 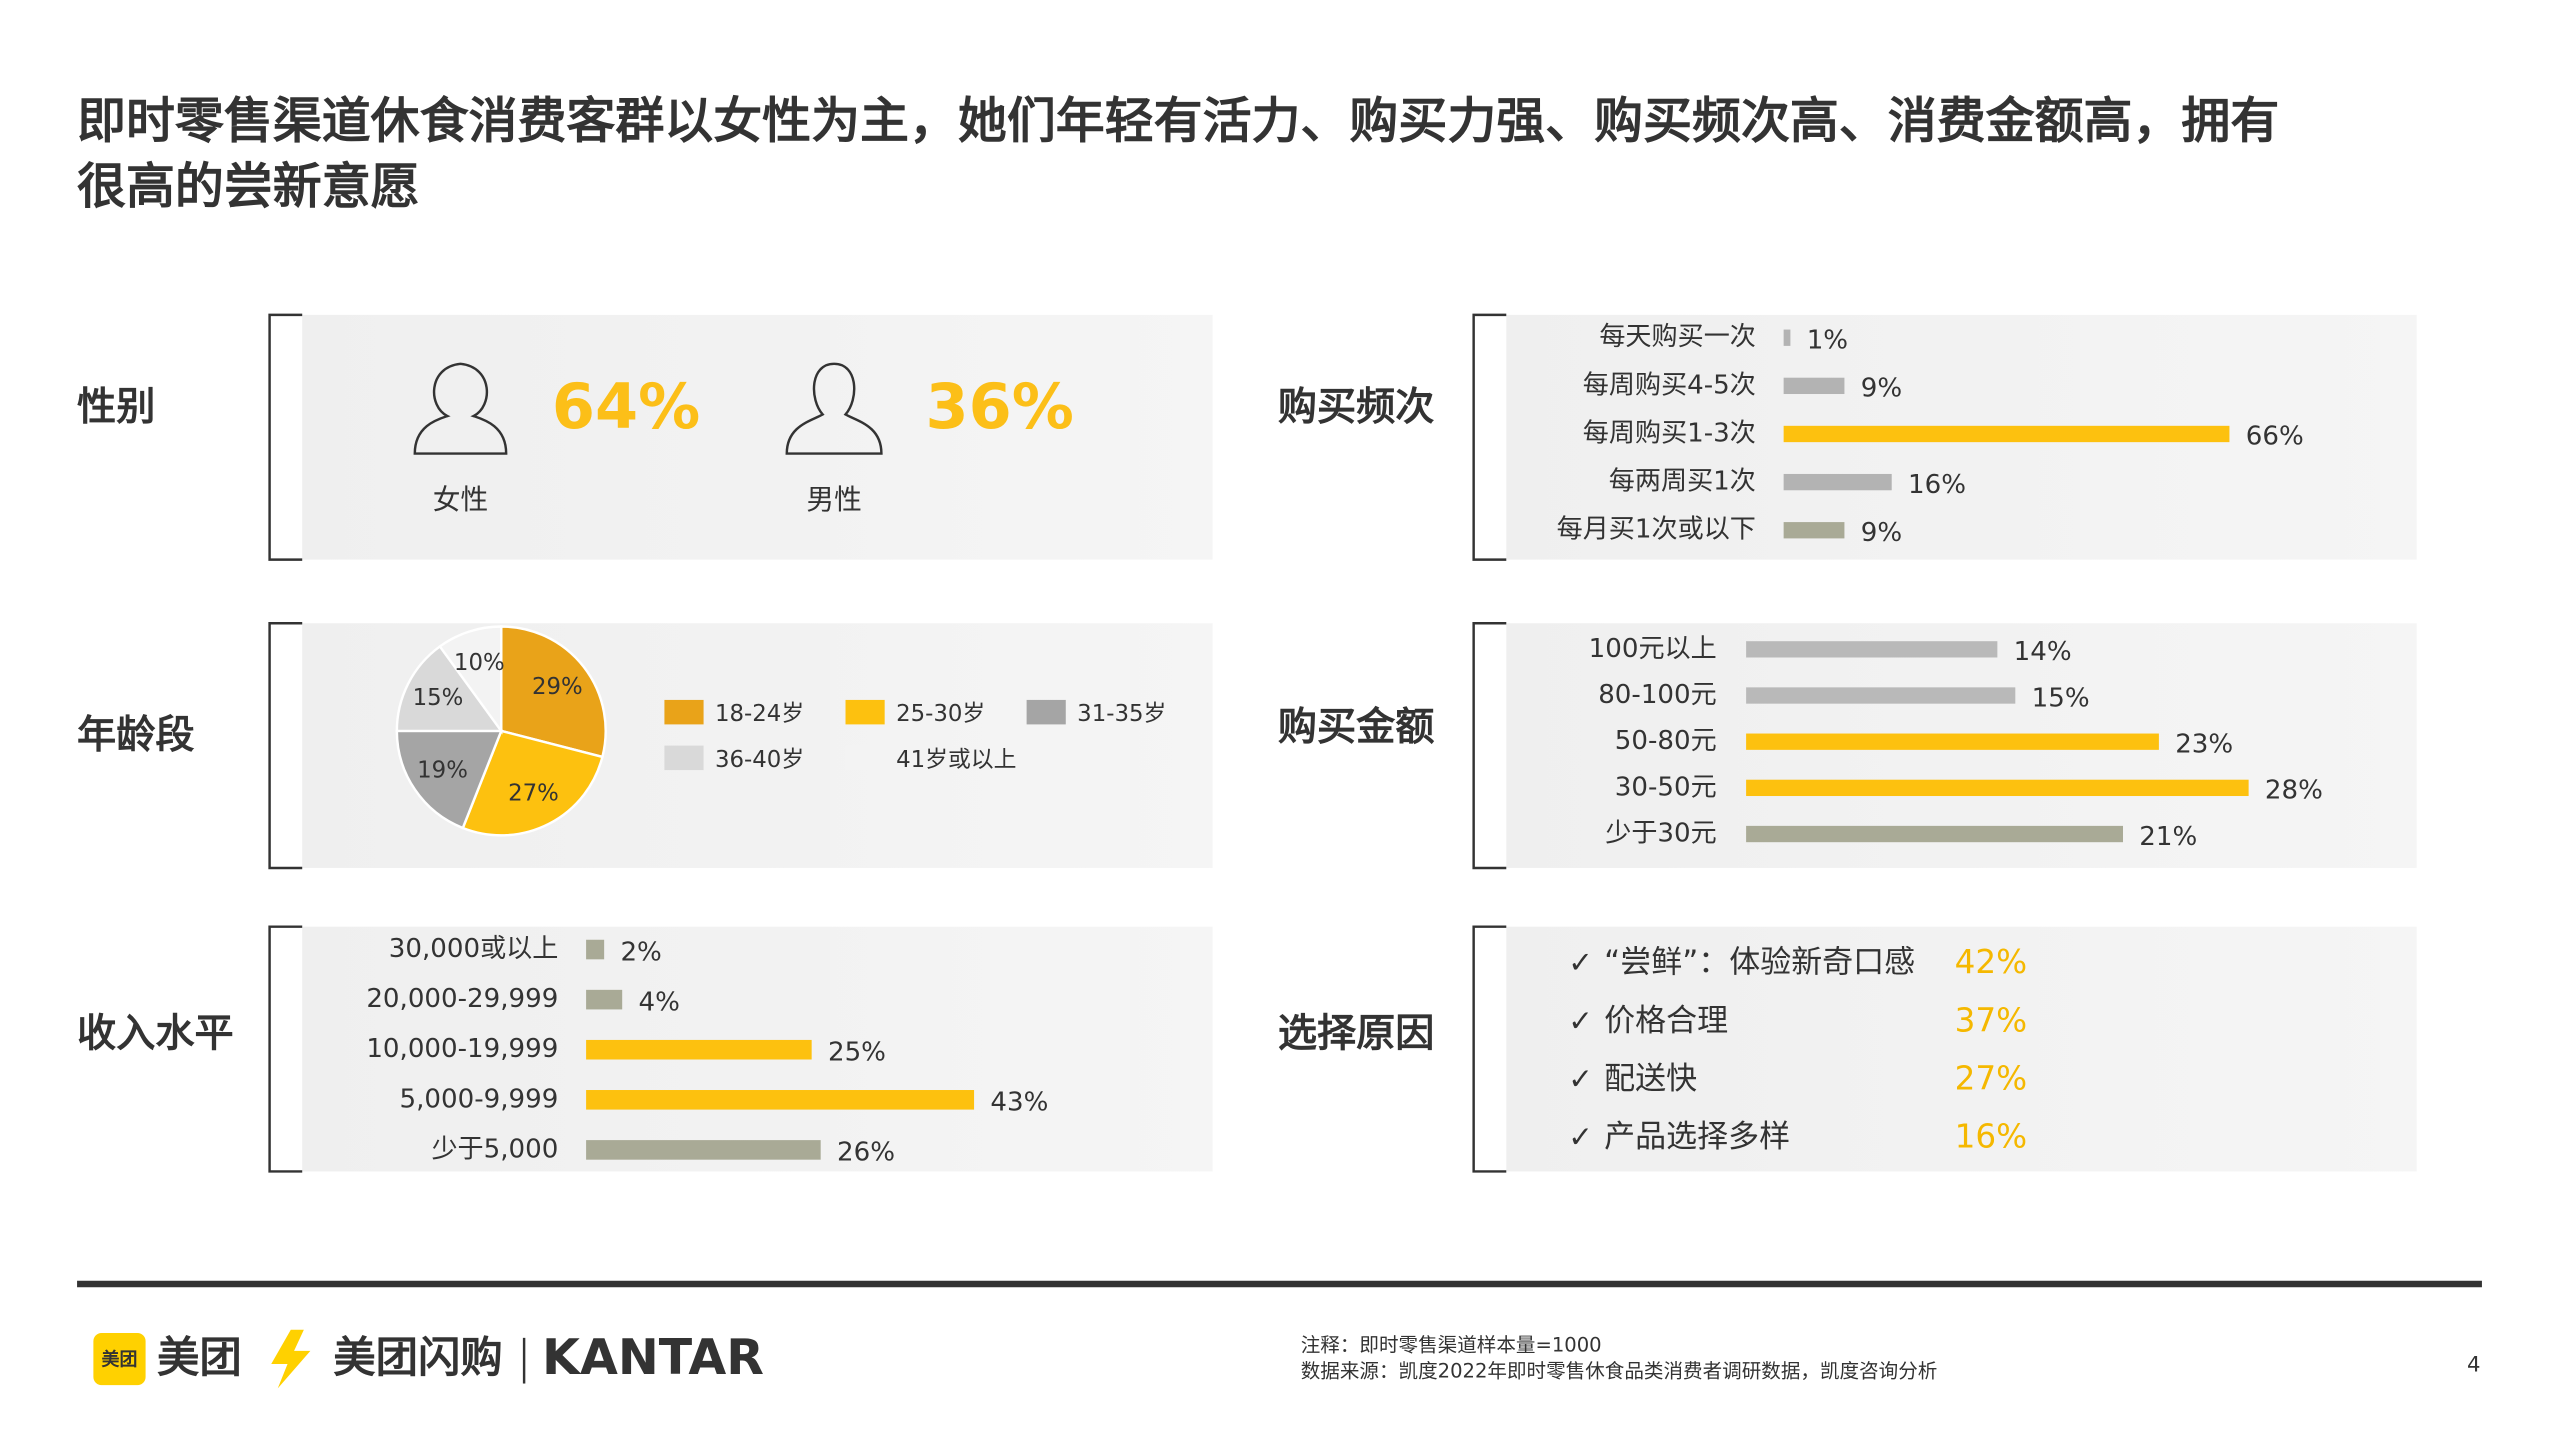 What do you see at coordinates (1937, 485) in the screenshot?
I see `bar-value: 16%` at bounding box center [1937, 485].